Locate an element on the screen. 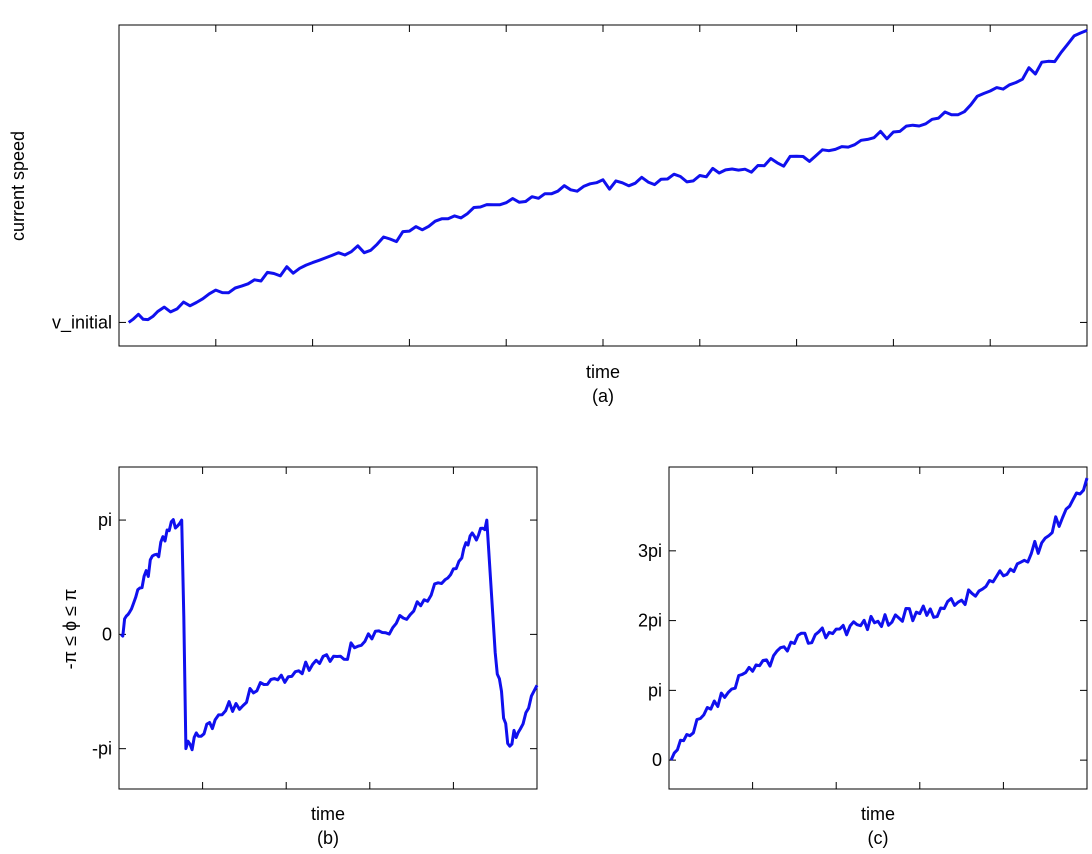 The image size is (1092, 854). chart-b-y-ticks: -pi 0 pi is located at coordinates (314, 634).